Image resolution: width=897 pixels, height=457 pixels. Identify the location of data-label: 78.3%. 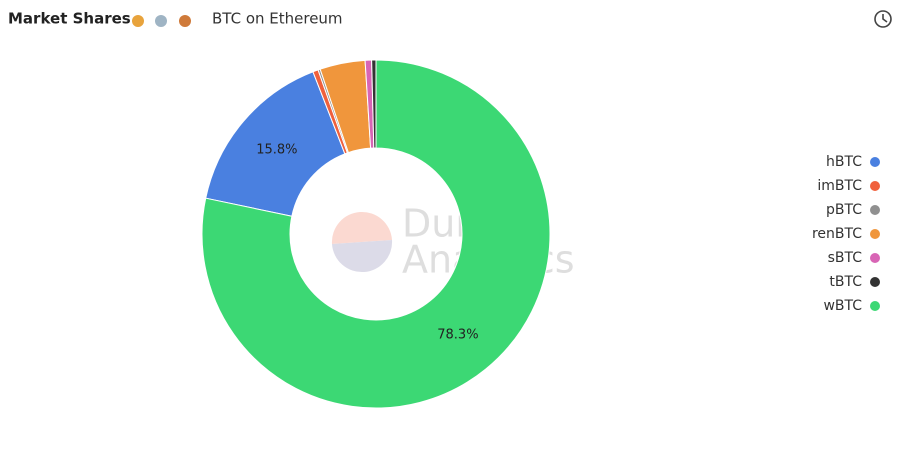
(457, 334).